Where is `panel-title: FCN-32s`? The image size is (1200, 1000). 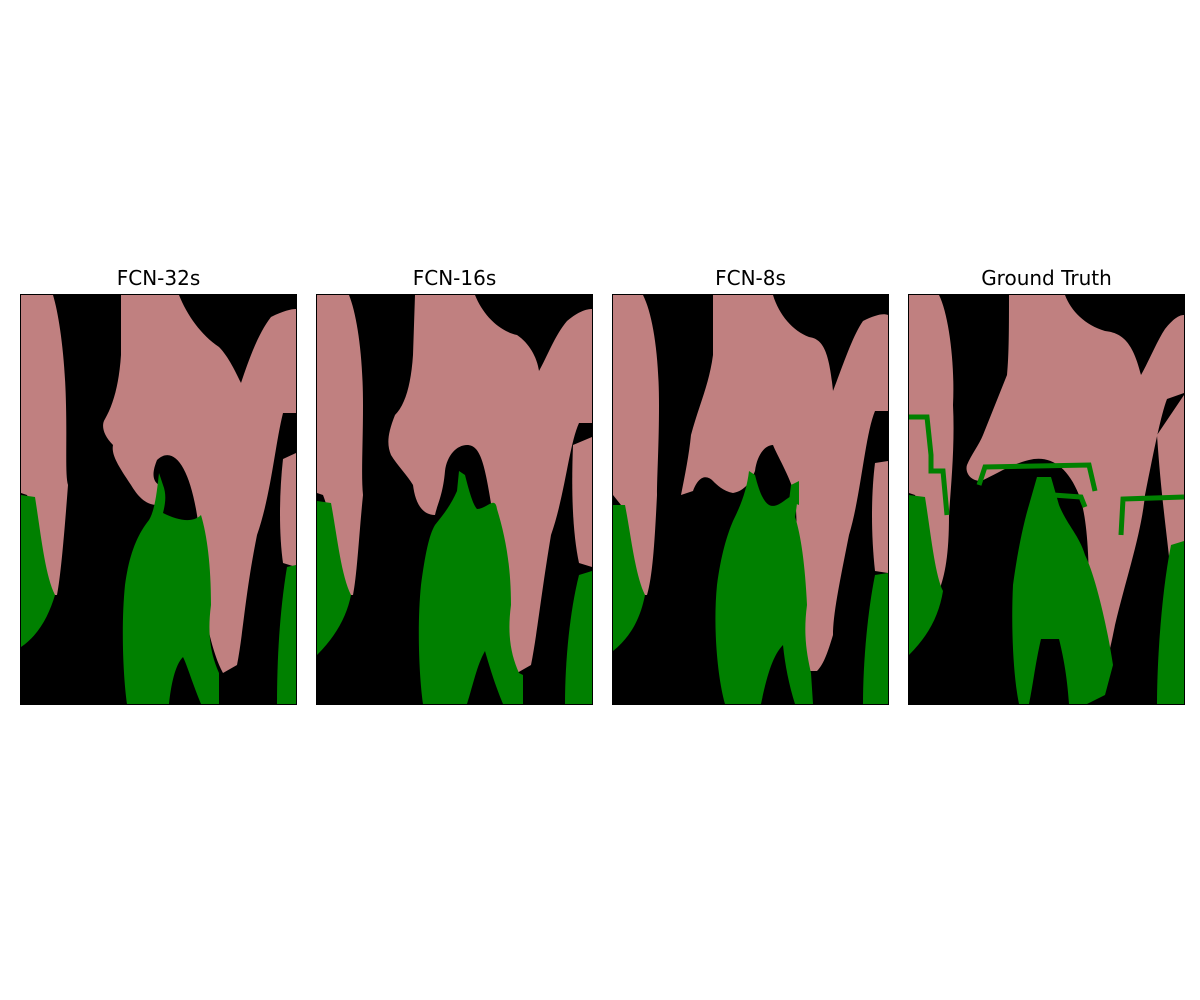 panel-title: FCN-32s is located at coordinates (158, 278).